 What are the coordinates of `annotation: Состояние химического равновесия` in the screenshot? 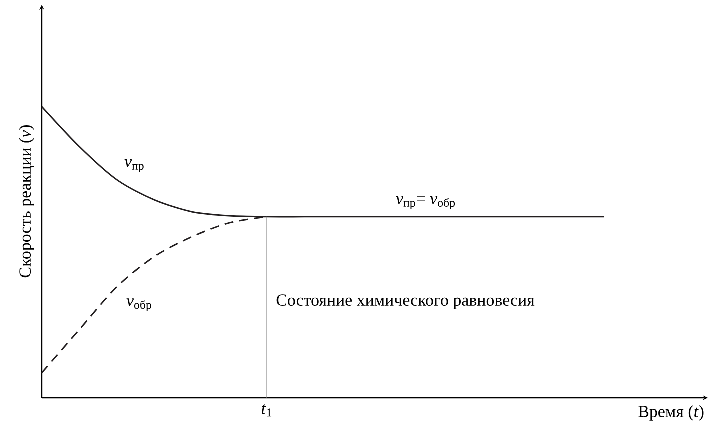 It's located at (405, 302).